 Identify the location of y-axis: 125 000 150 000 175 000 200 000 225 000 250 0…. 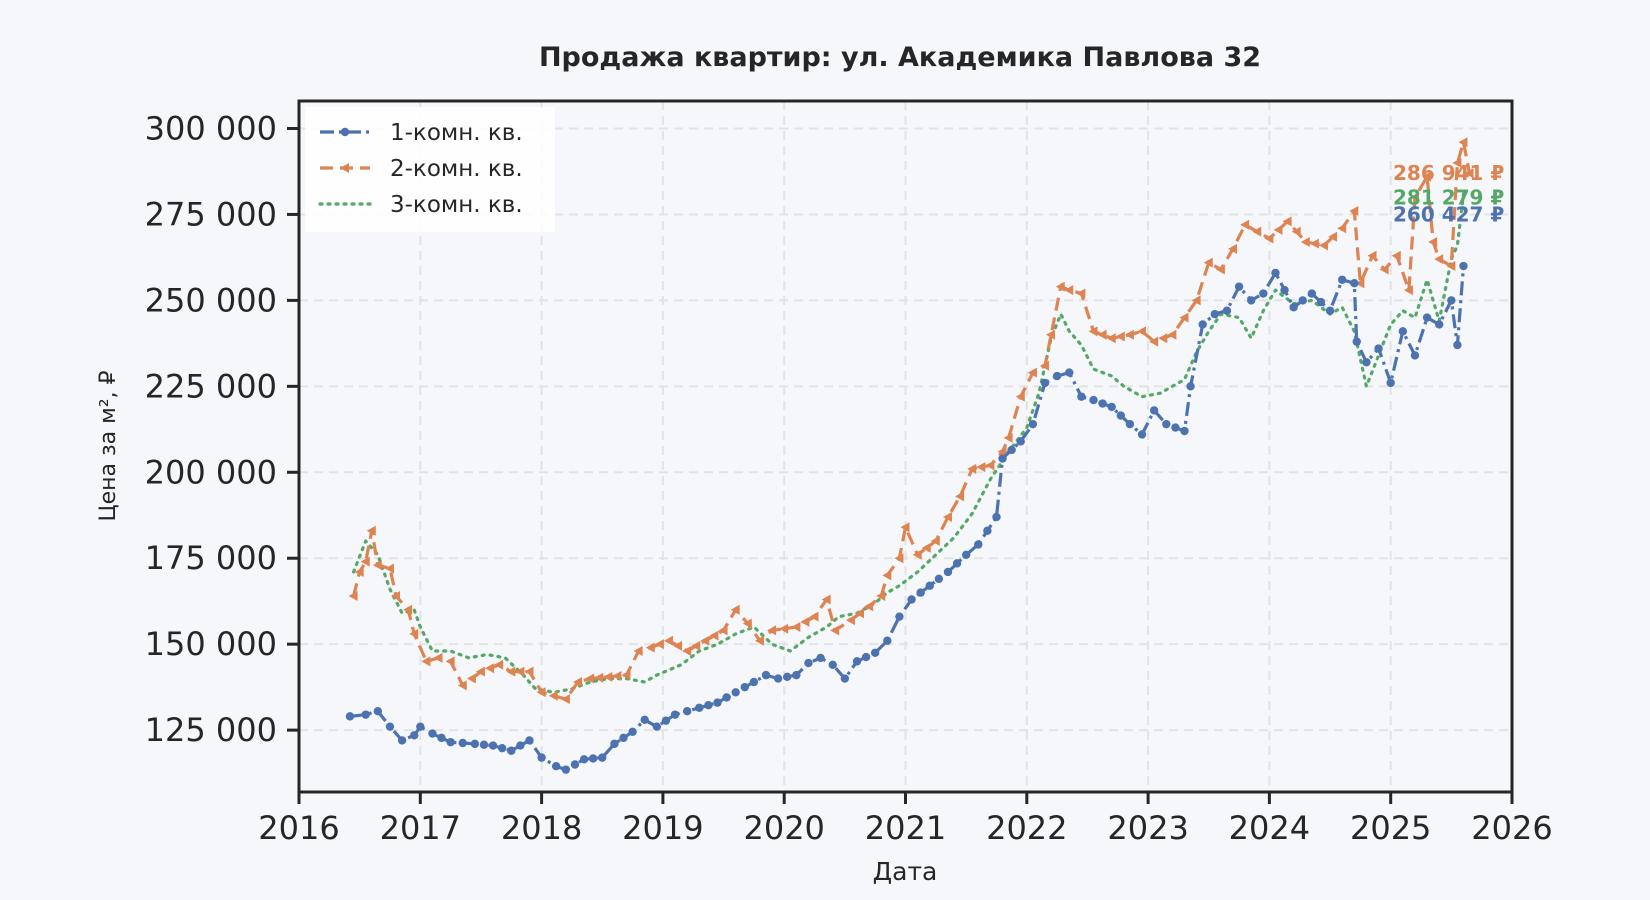
(222, 429).